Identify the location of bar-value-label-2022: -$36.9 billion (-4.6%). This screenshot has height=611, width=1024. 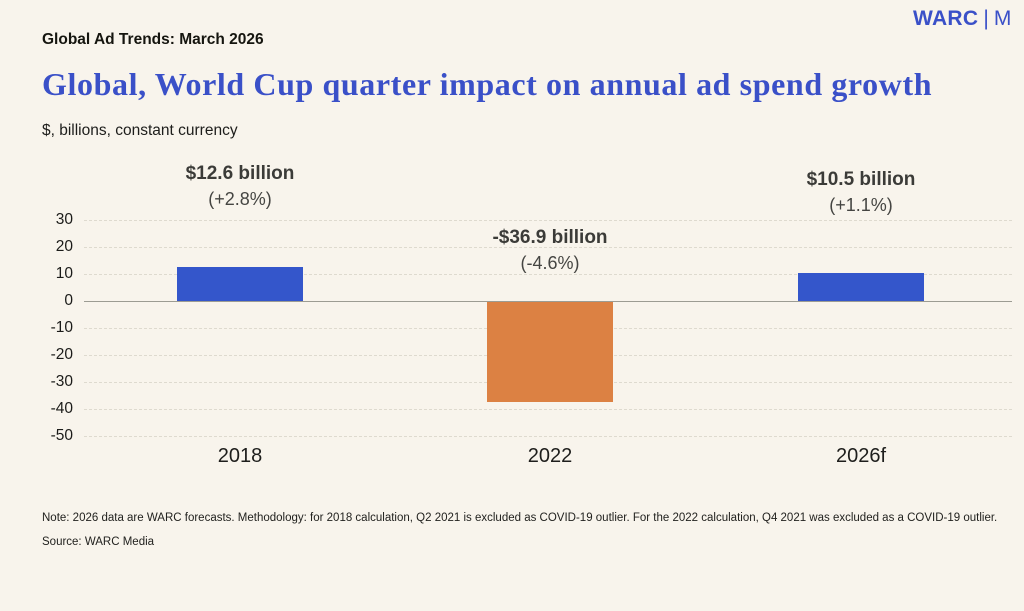
(550, 250).